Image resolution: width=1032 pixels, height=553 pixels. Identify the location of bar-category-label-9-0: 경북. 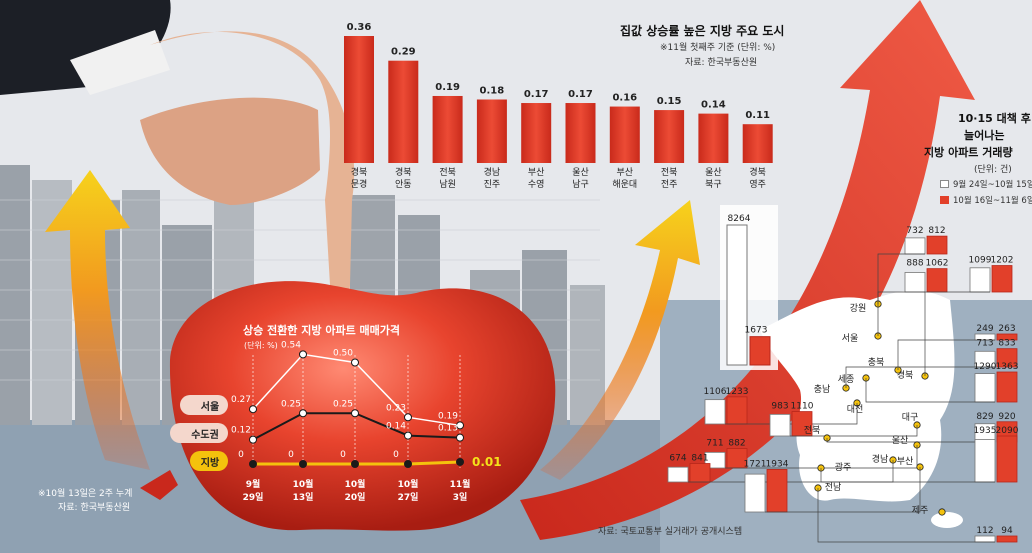
(757, 172).